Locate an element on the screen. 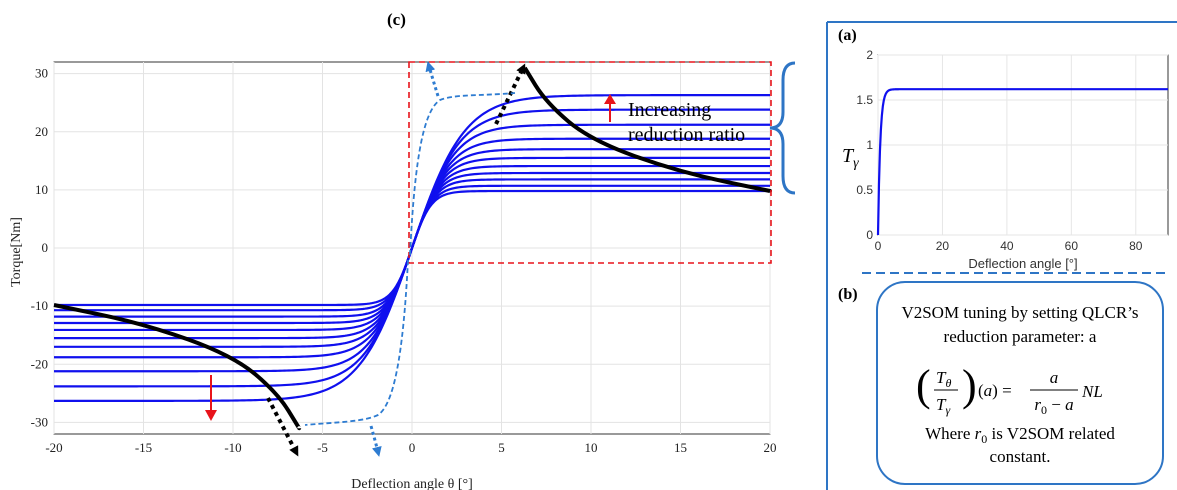 The image size is (1177, 490). main-x-tick-label: 0 is located at coordinates (412, 447).